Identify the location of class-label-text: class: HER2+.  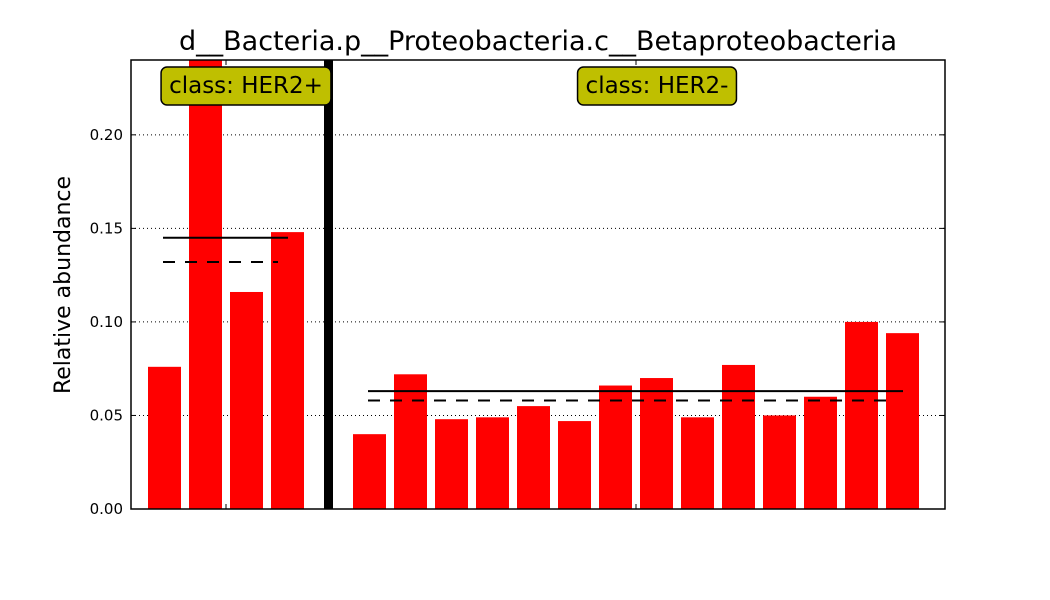
(246, 86).